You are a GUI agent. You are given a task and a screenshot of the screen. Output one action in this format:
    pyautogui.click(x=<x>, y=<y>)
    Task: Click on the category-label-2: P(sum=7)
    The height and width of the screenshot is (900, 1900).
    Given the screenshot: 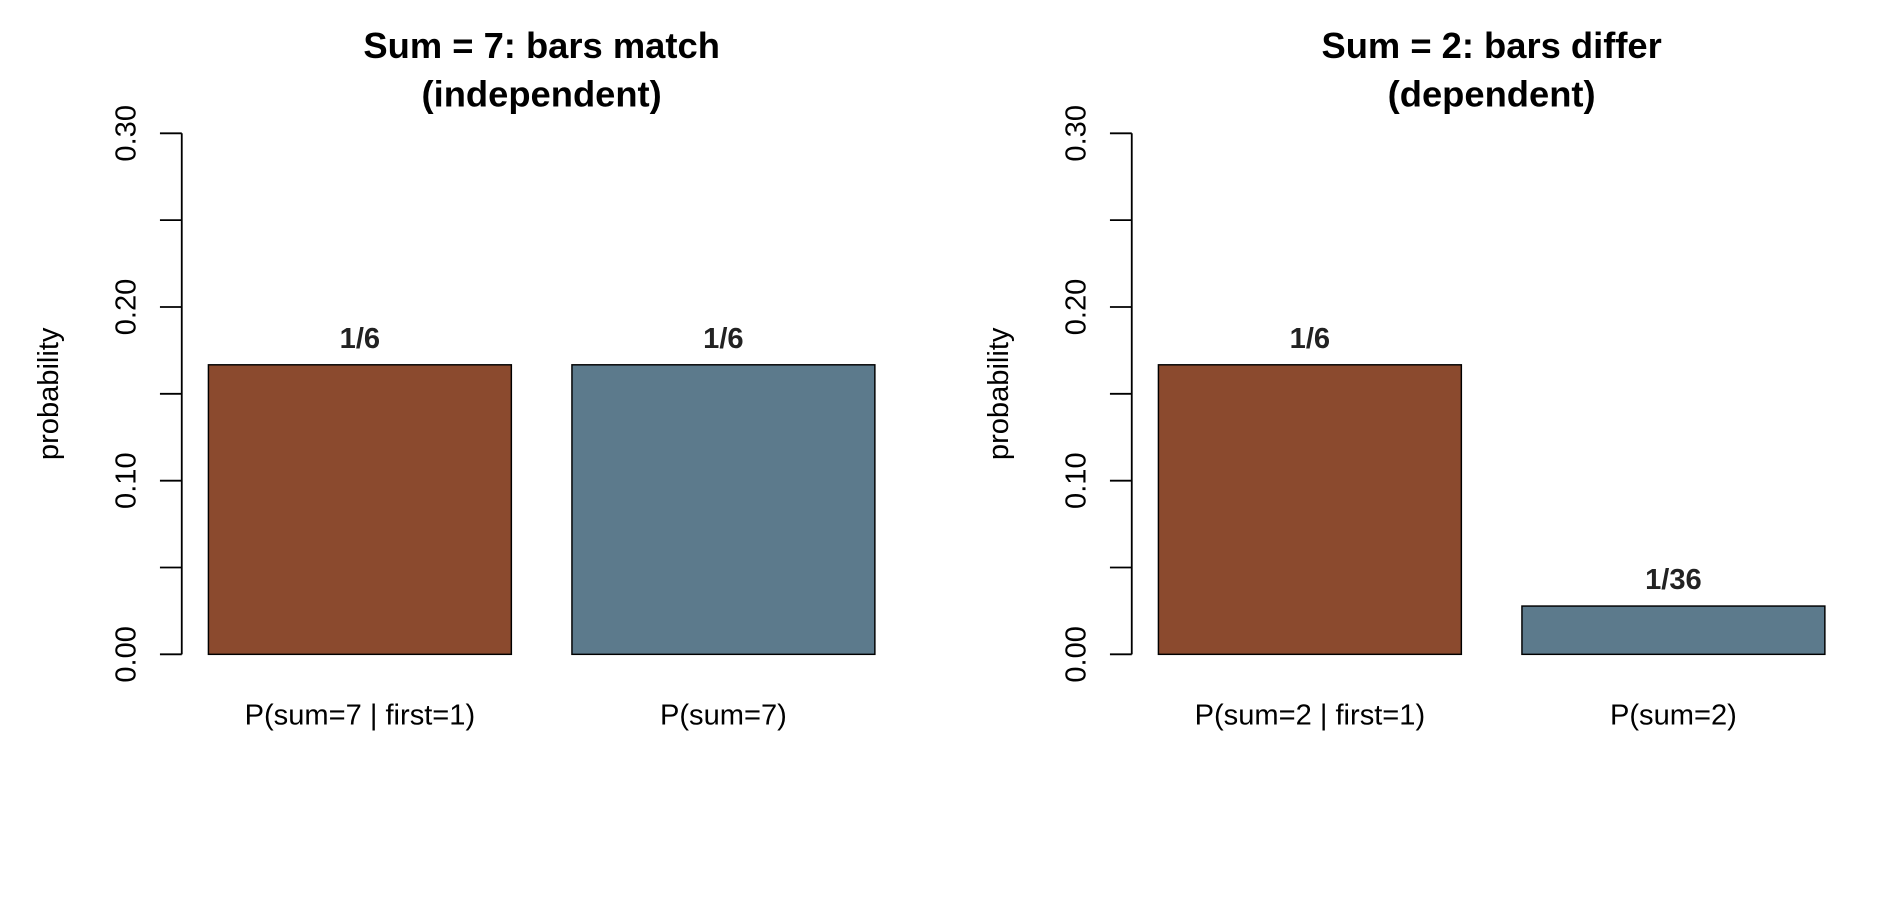 What is the action you would take?
    pyautogui.click(x=723, y=716)
    